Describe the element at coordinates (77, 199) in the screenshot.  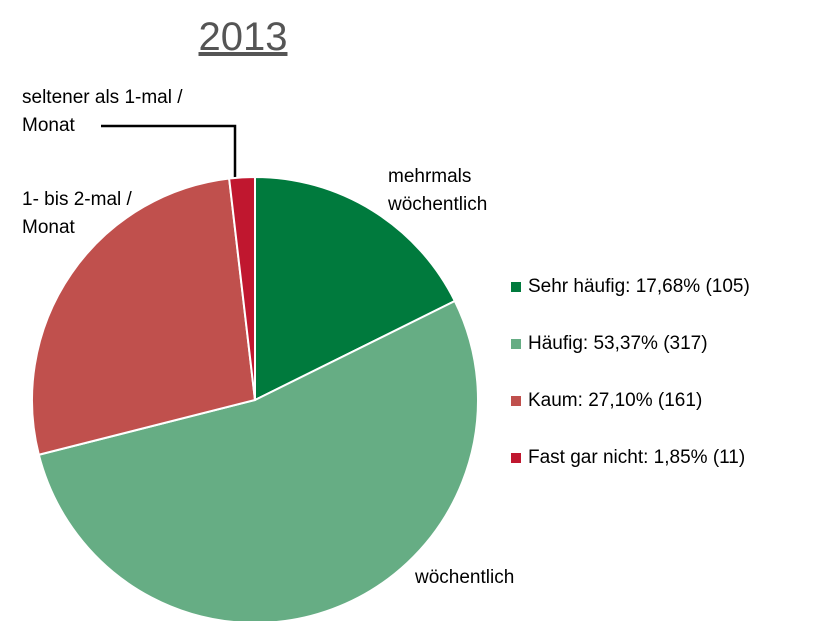
I see `slice-label: 1- bis 2-mal /` at that location.